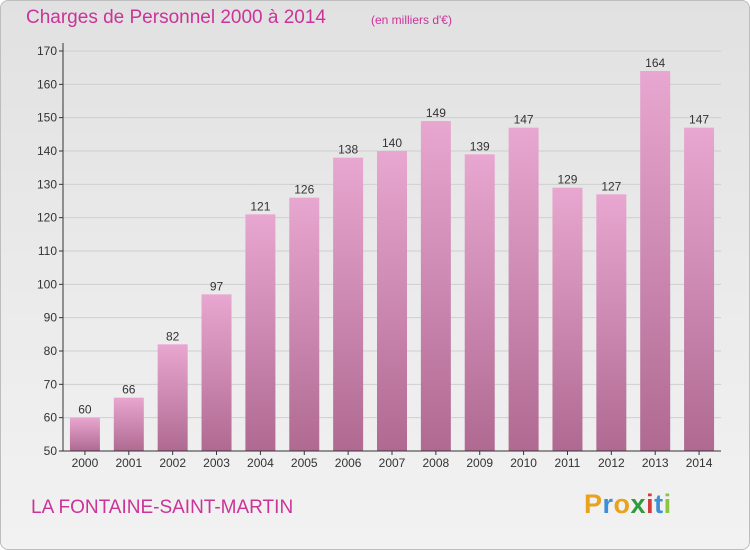 Image resolution: width=750 pixels, height=550 pixels. I want to click on y-tick-label: 170, so click(47, 51).